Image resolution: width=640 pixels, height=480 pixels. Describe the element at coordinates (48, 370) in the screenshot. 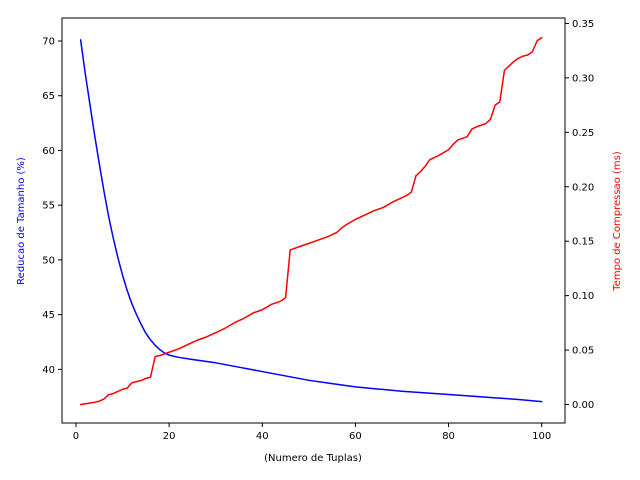

I see `y-left-tick-label: 40` at that location.